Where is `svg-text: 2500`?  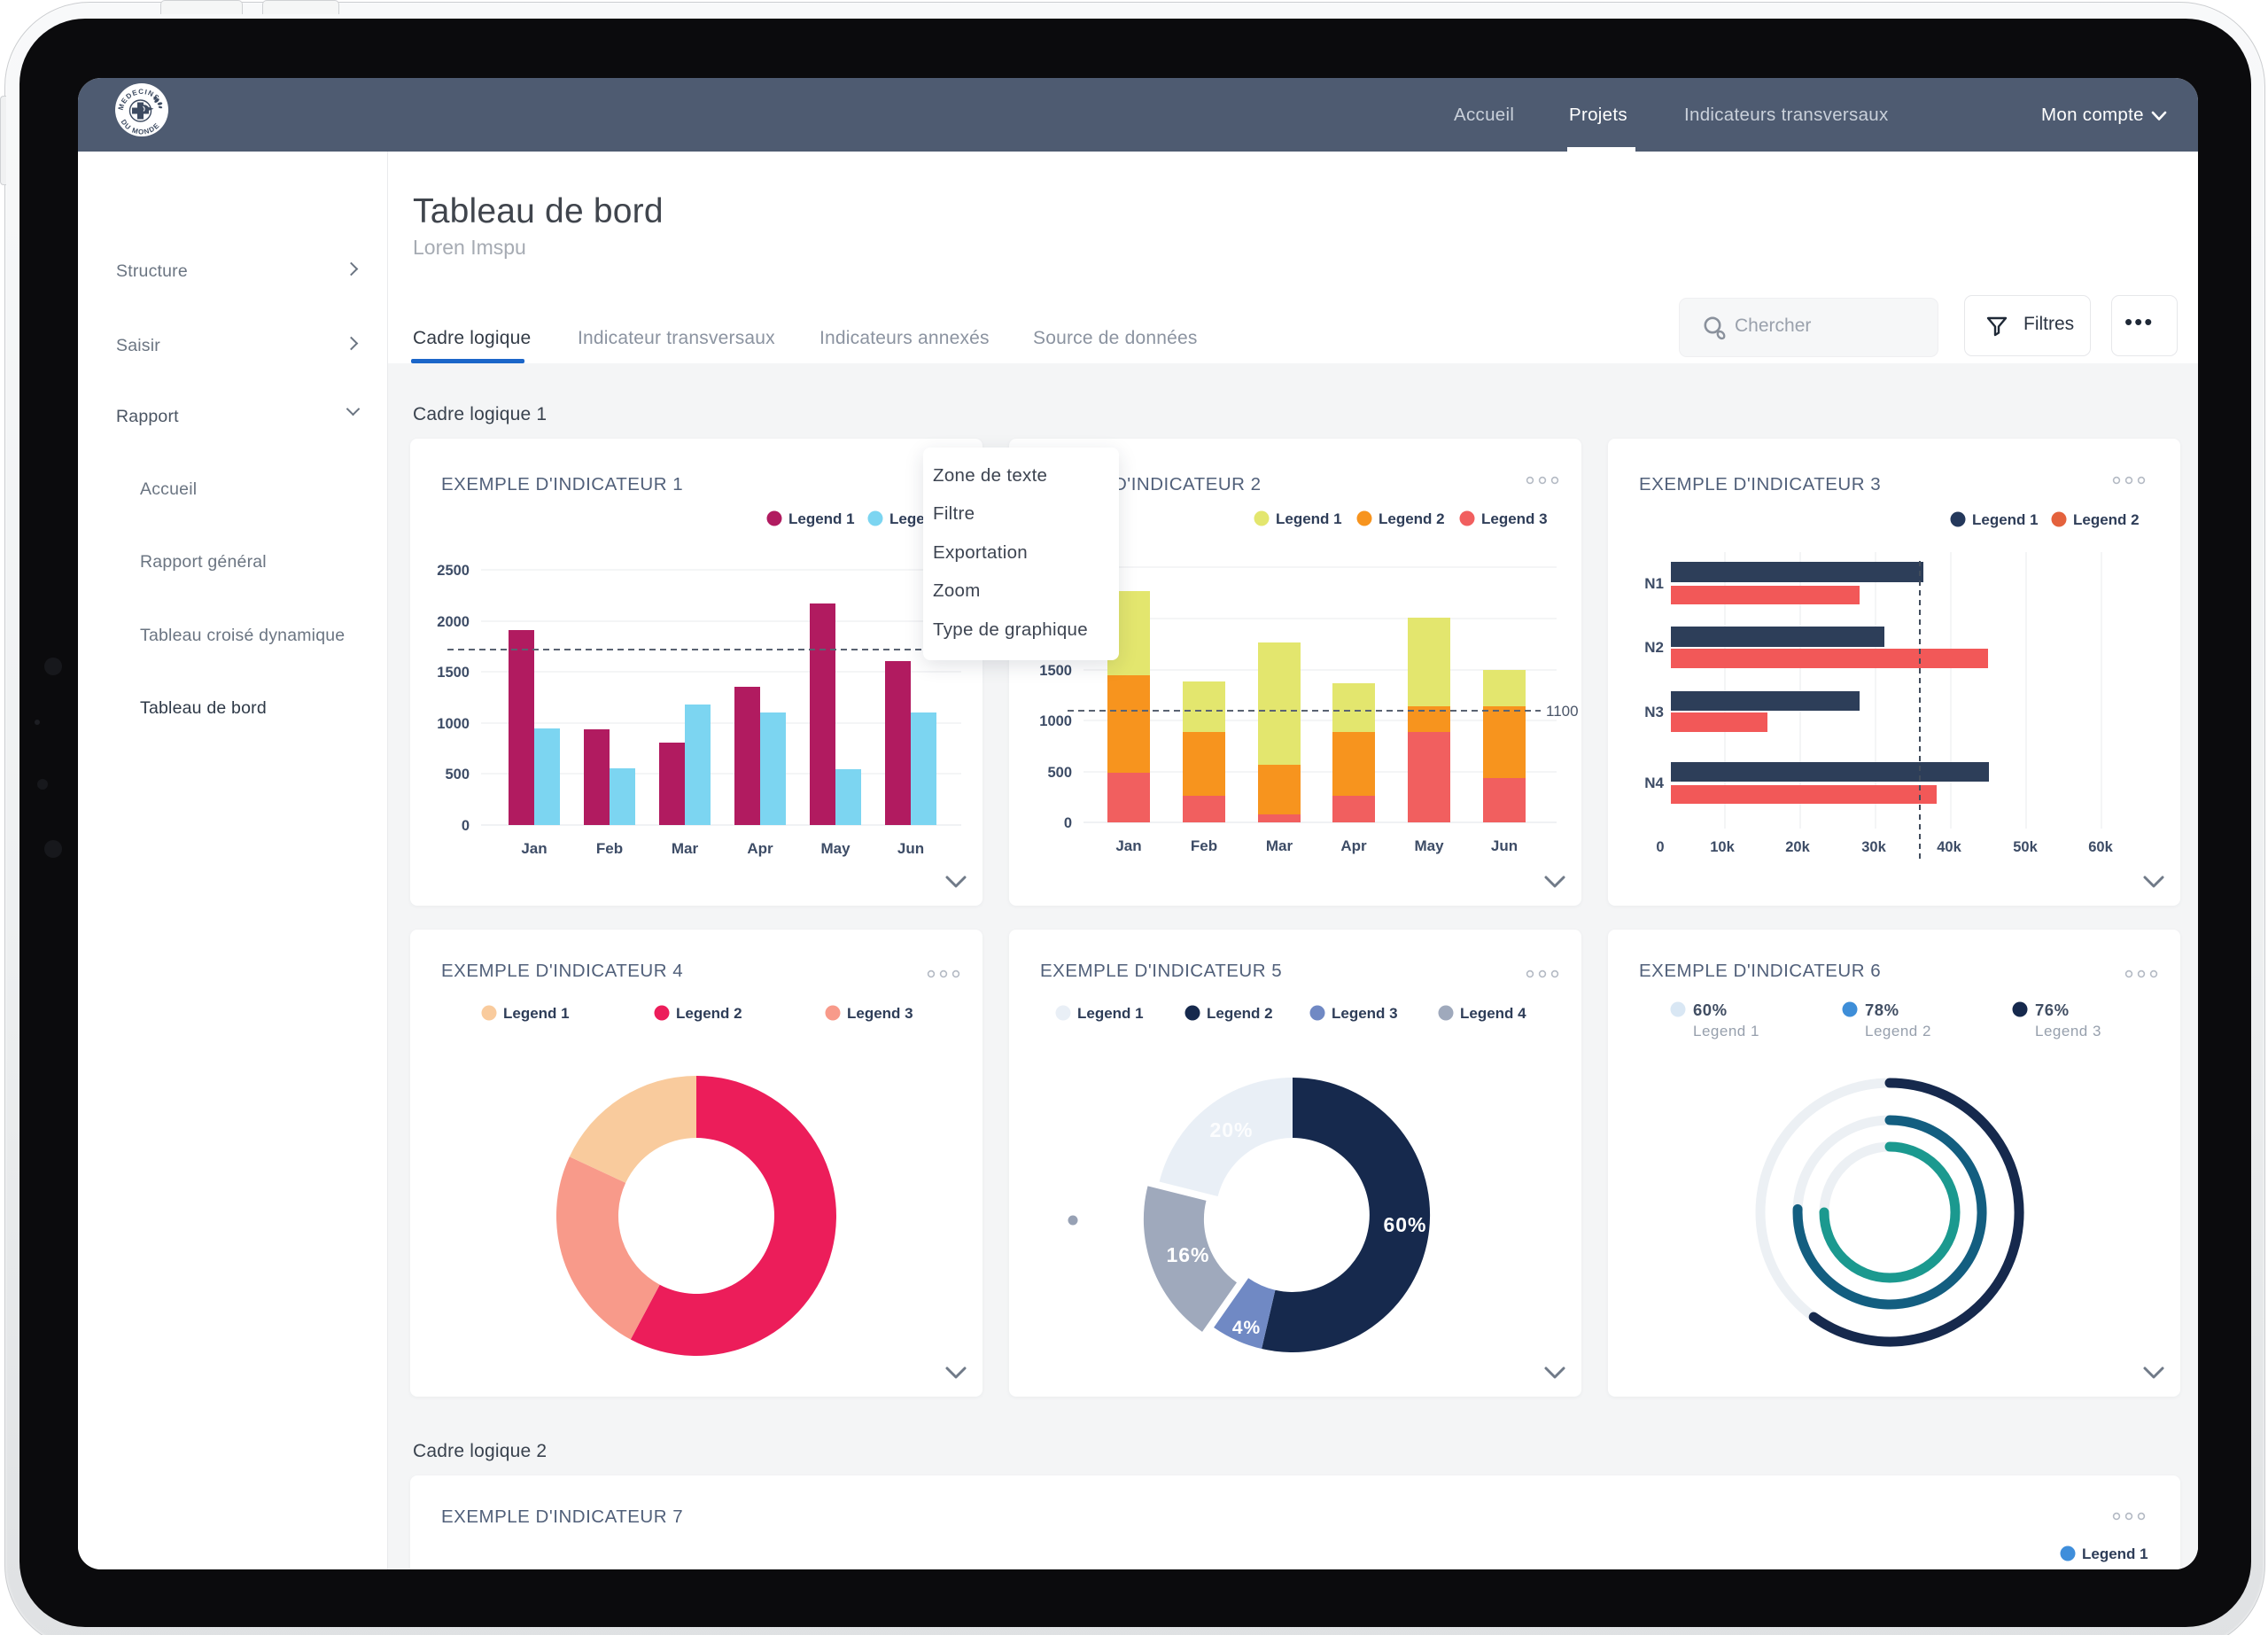 svg-text: 2500 is located at coordinates (453, 571).